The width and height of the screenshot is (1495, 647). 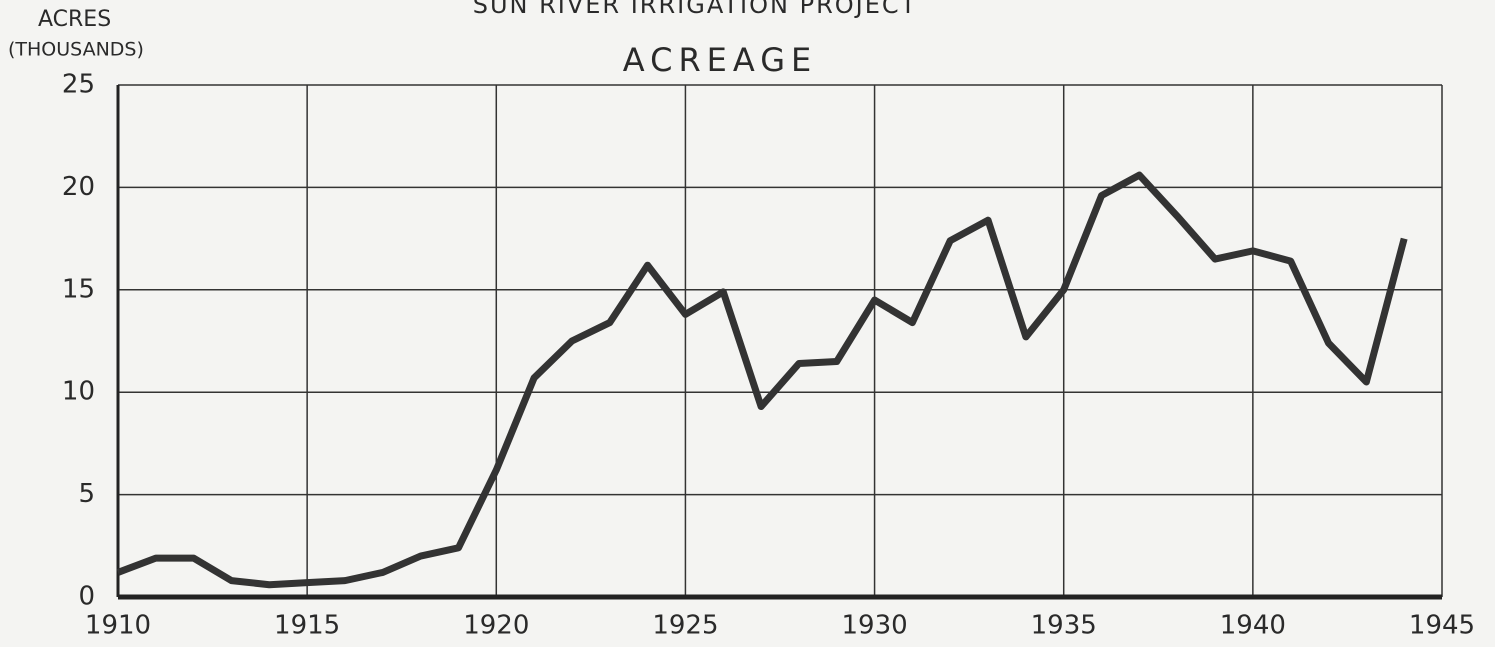 What do you see at coordinates (78, 289) in the screenshot?
I see `y-tick-label: 15` at bounding box center [78, 289].